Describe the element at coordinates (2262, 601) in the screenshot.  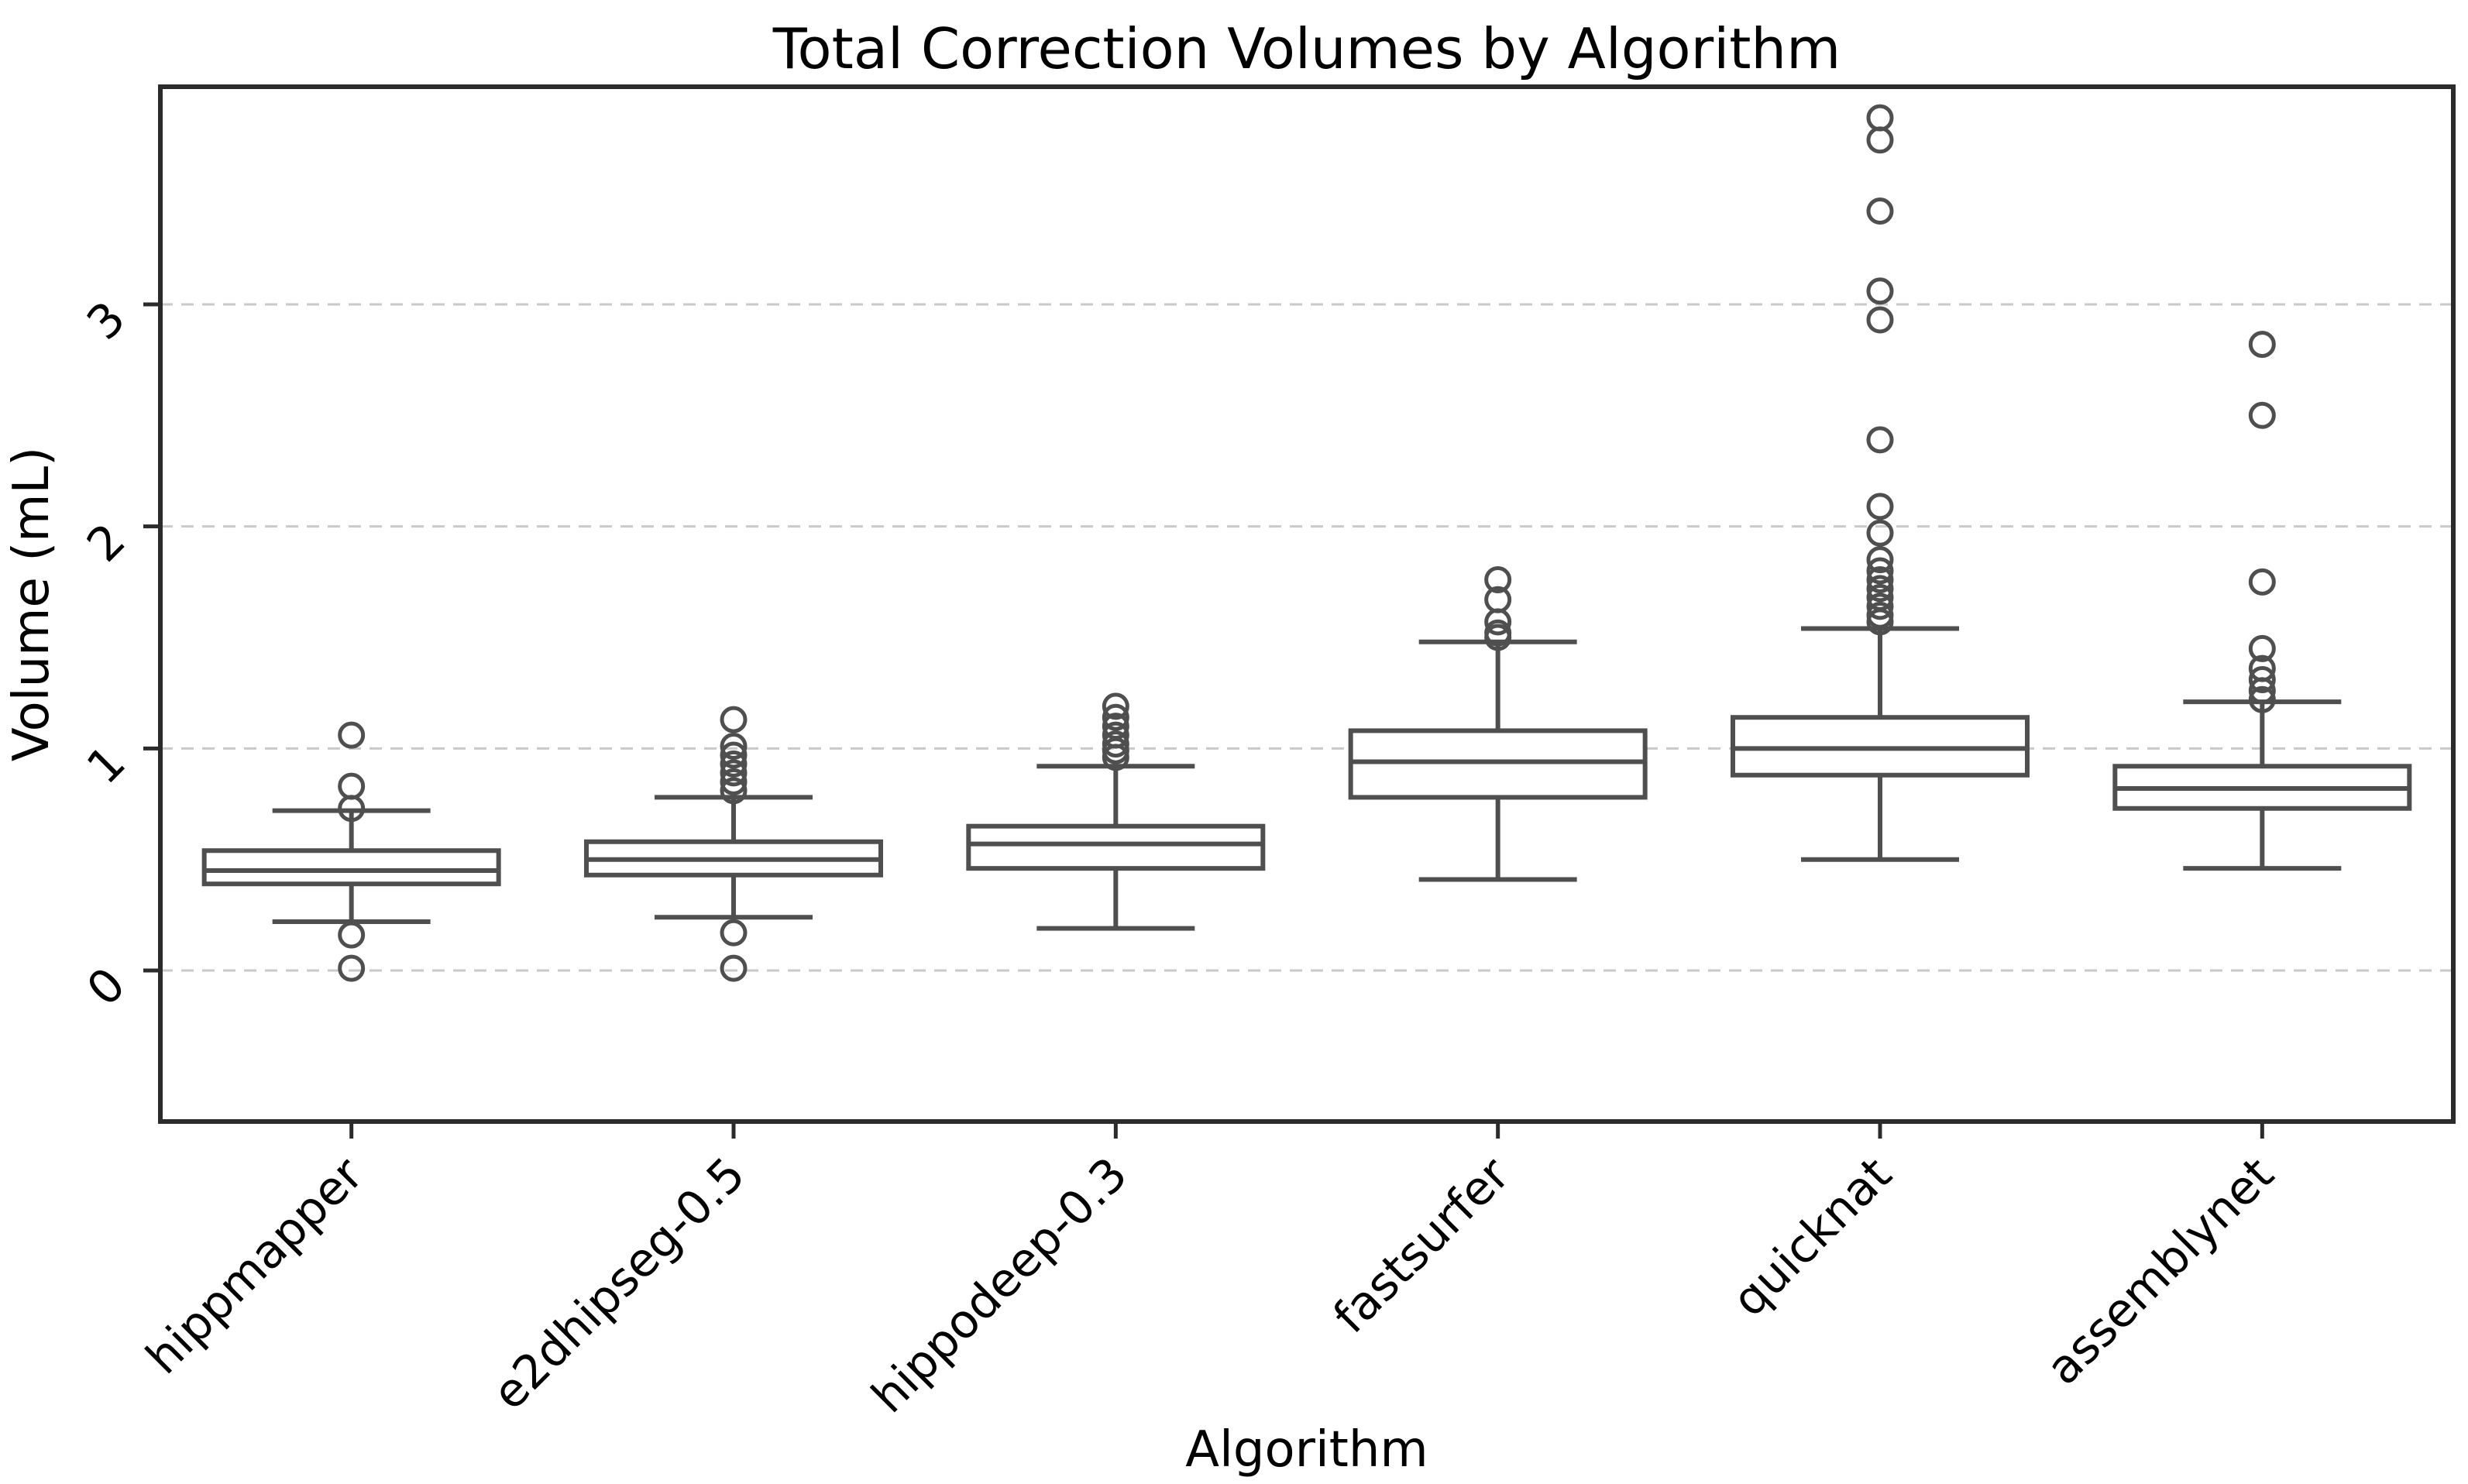
I see `box-assemblynet` at that location.